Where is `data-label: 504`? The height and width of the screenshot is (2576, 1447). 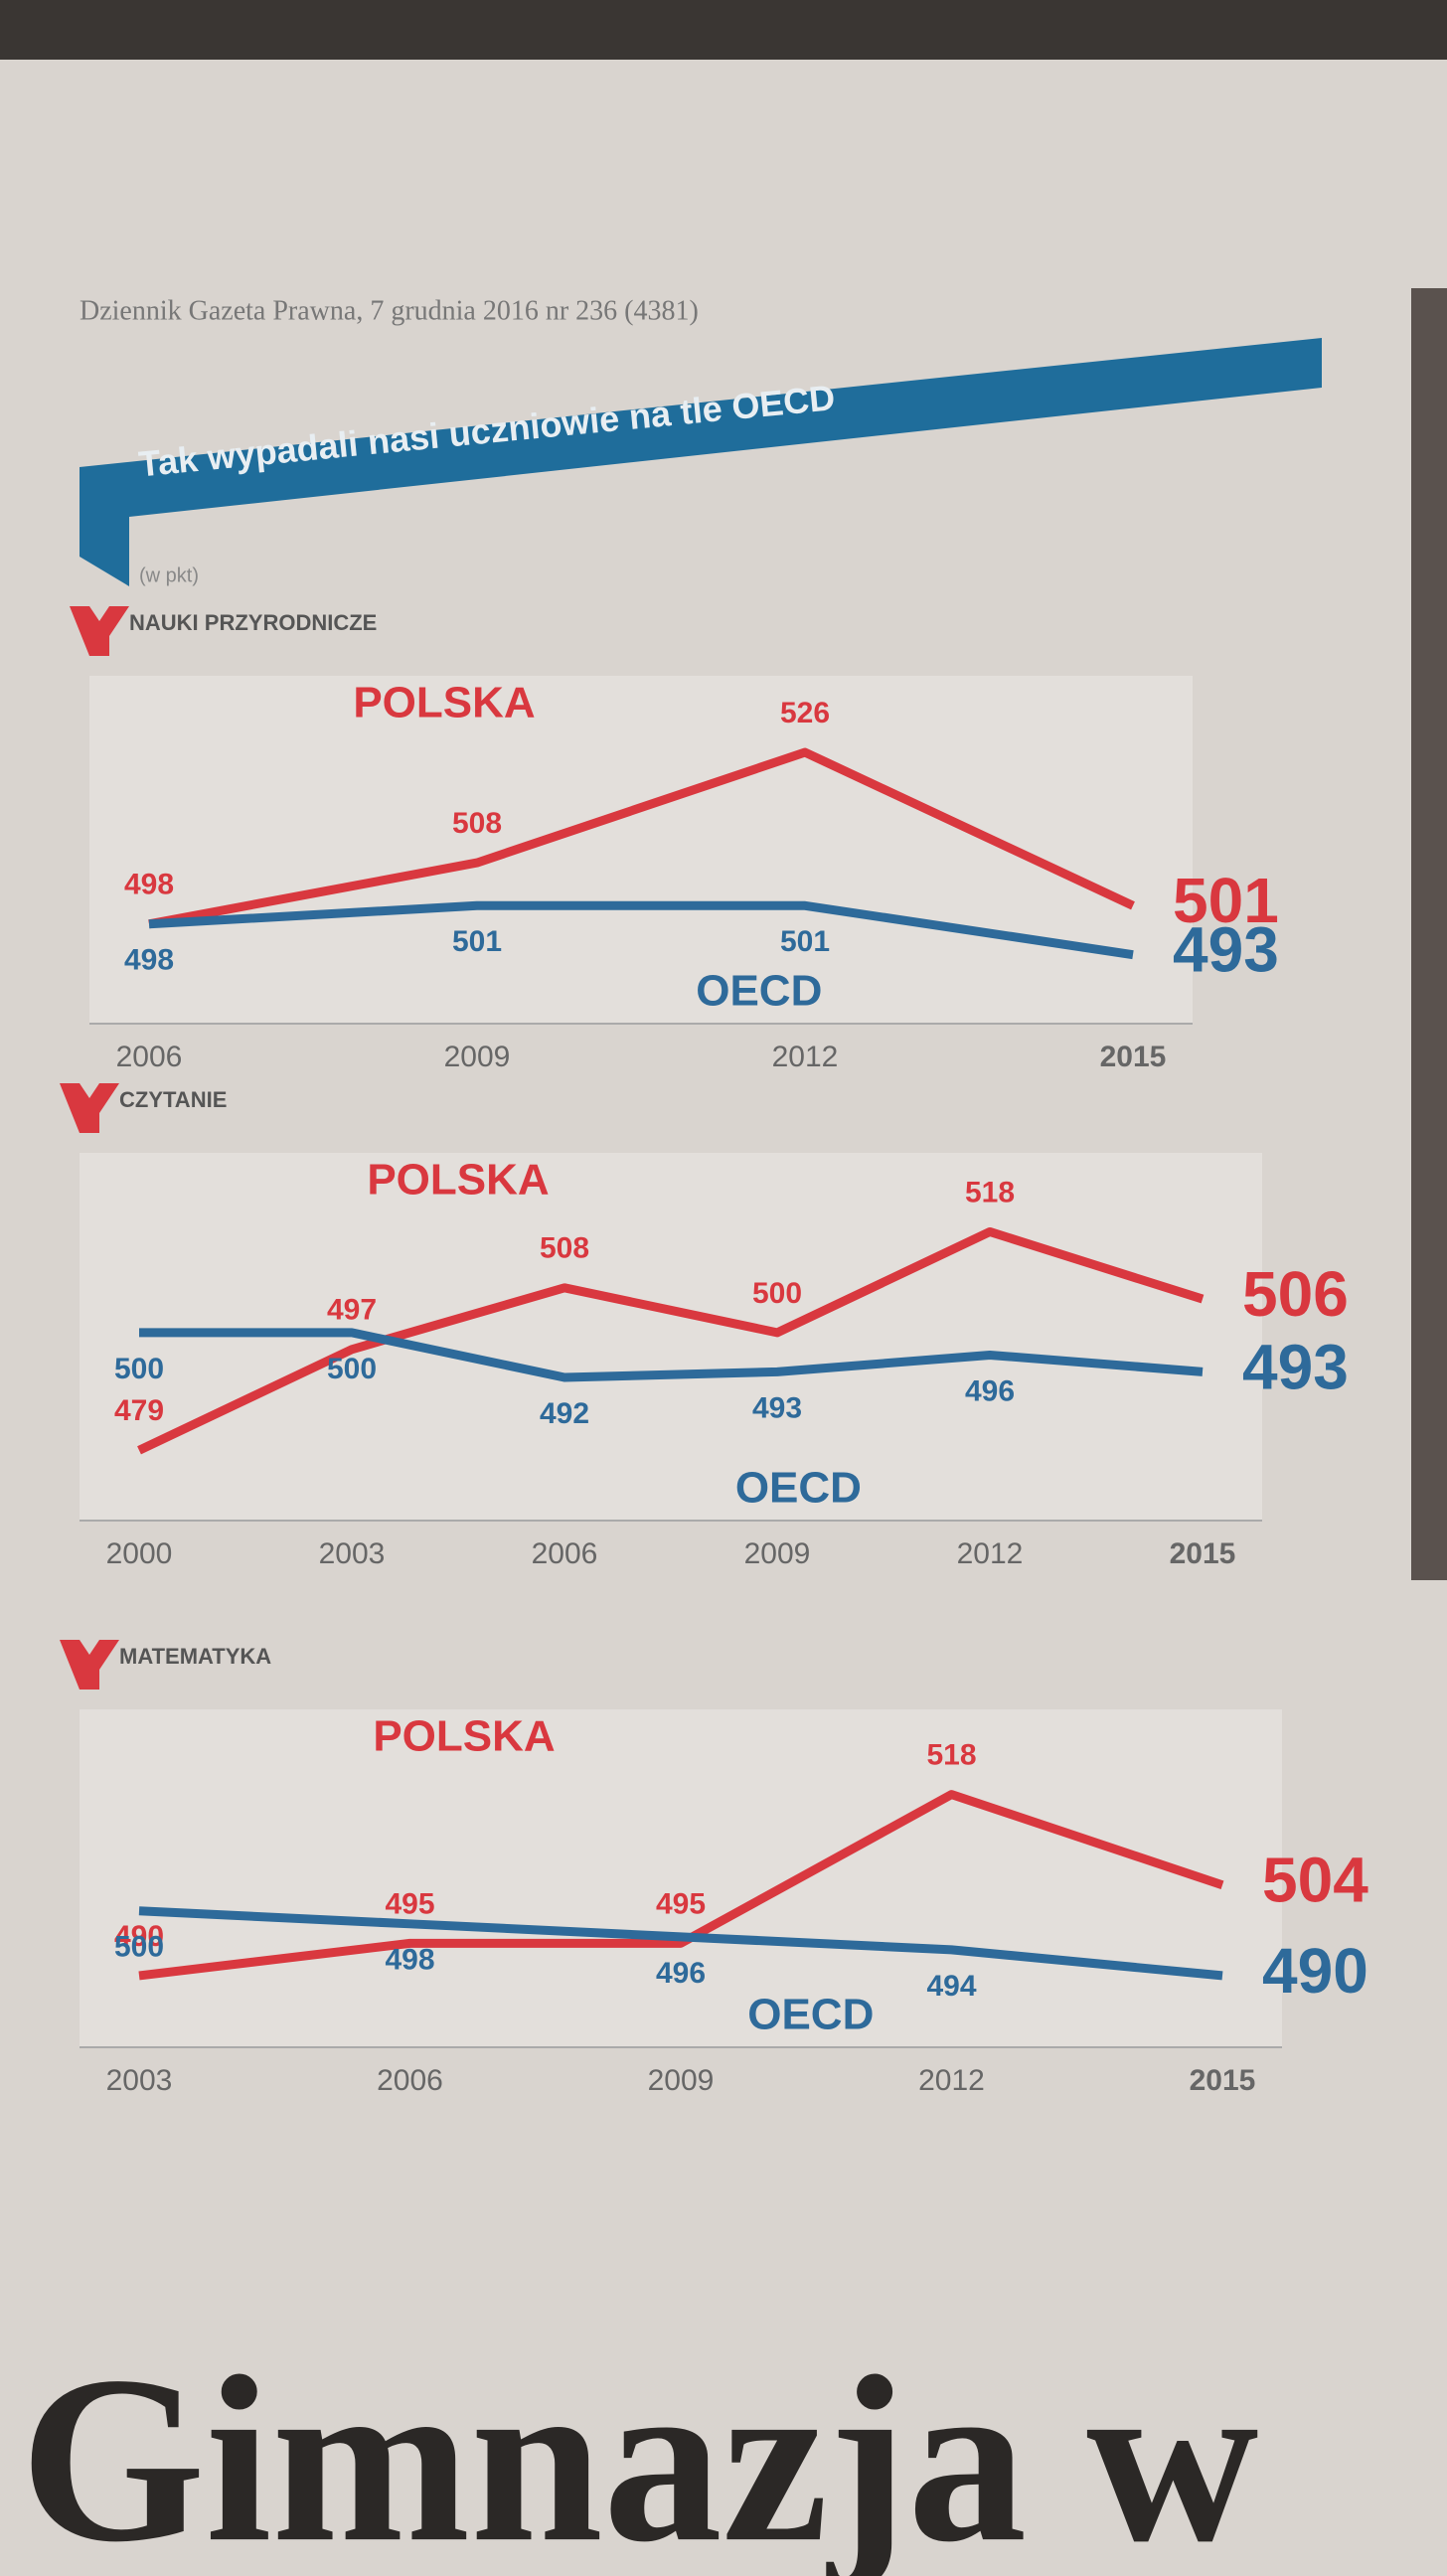
data-label: 504 is located at coordinates (1315, 1880).